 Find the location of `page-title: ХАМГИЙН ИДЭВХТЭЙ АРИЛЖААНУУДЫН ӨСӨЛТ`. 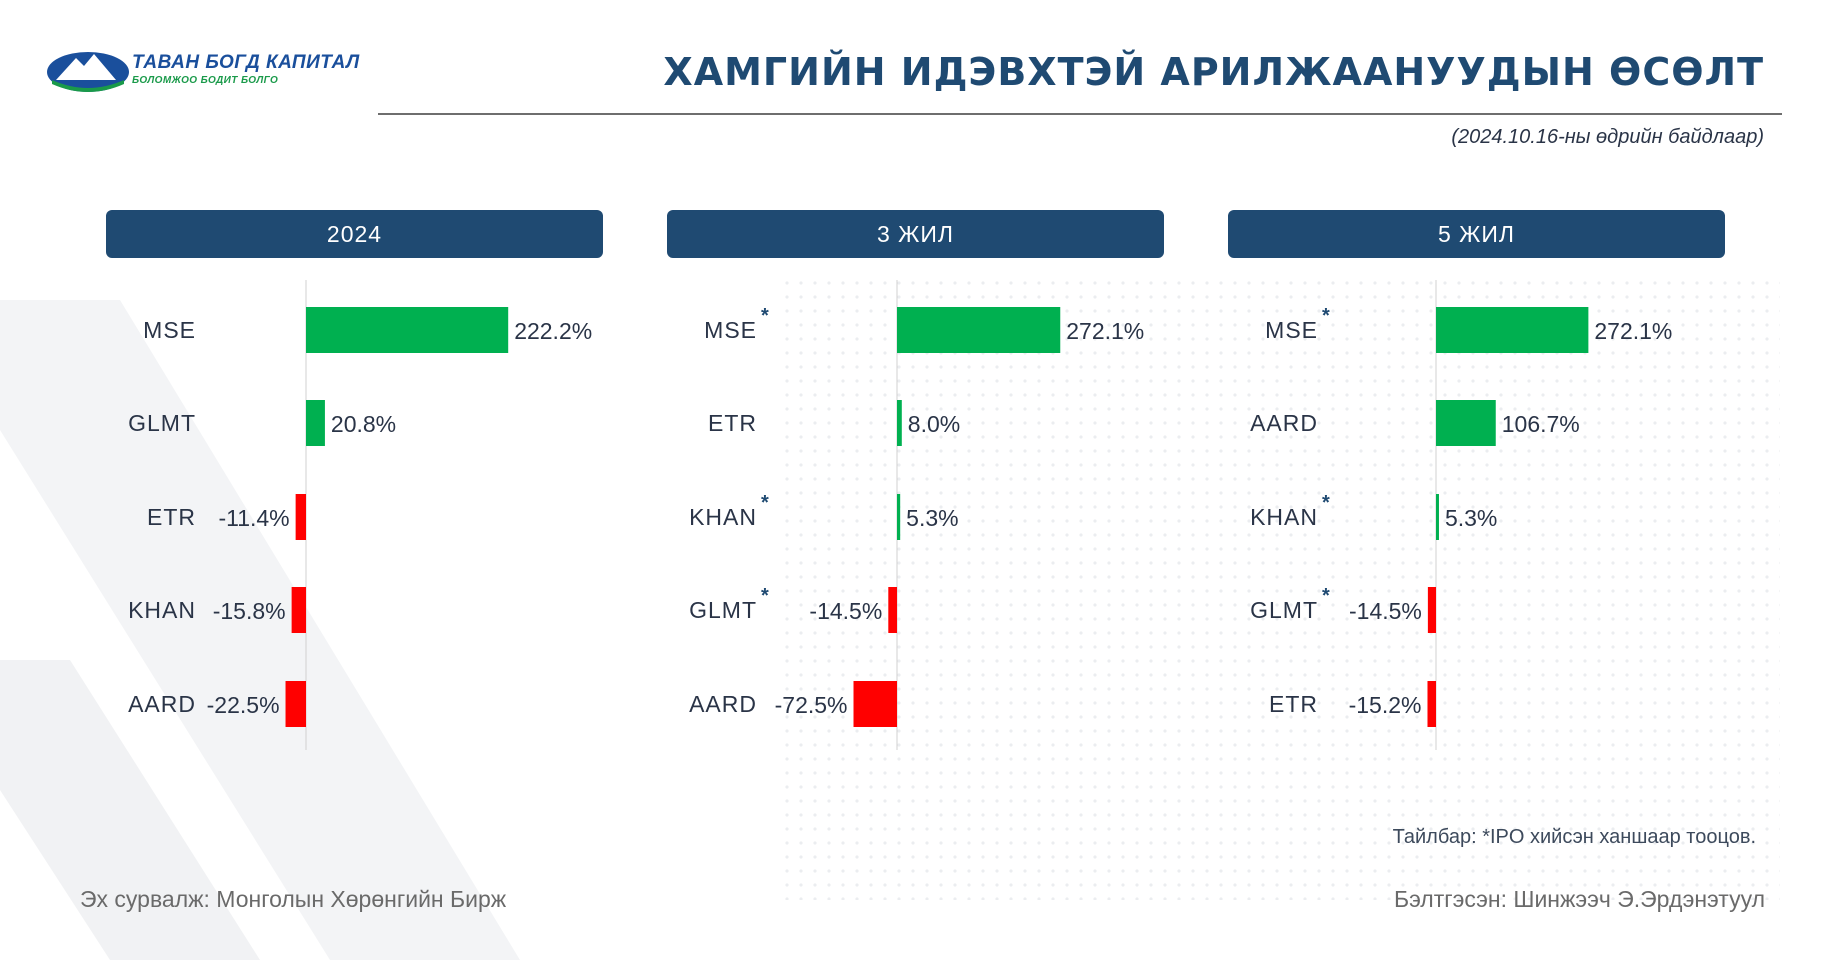

page-title: ХАМГИЙН ИДЭВХТЭЙ АРИЛЖААНУУДЫН ӨСӨЛТ is located at coordinates (1213, 72).